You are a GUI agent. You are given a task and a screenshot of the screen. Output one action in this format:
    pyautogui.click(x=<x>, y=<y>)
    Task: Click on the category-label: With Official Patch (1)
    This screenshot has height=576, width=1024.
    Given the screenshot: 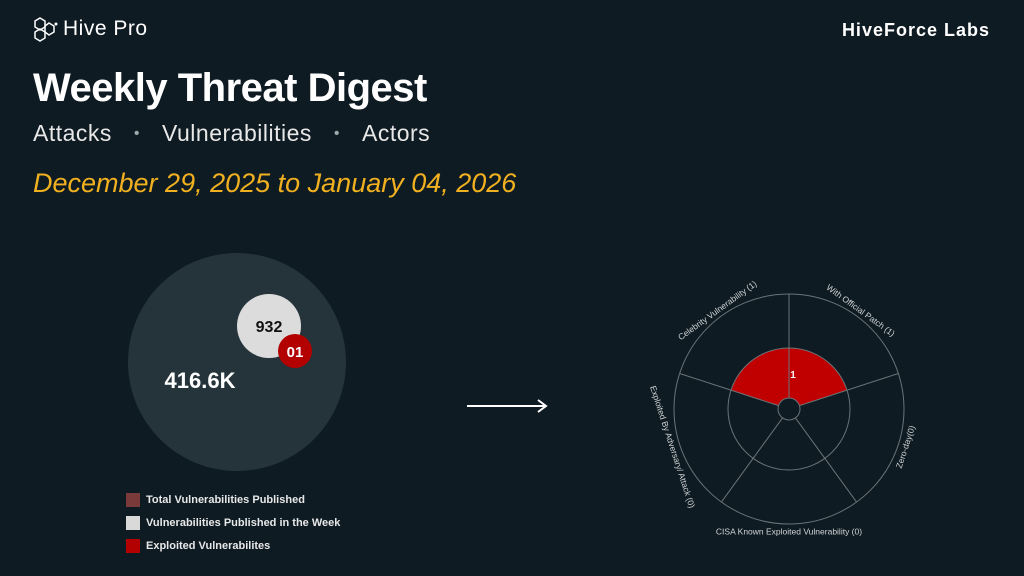 What is the action you would take?
    pyautogui.click(x=861, y=310)
    